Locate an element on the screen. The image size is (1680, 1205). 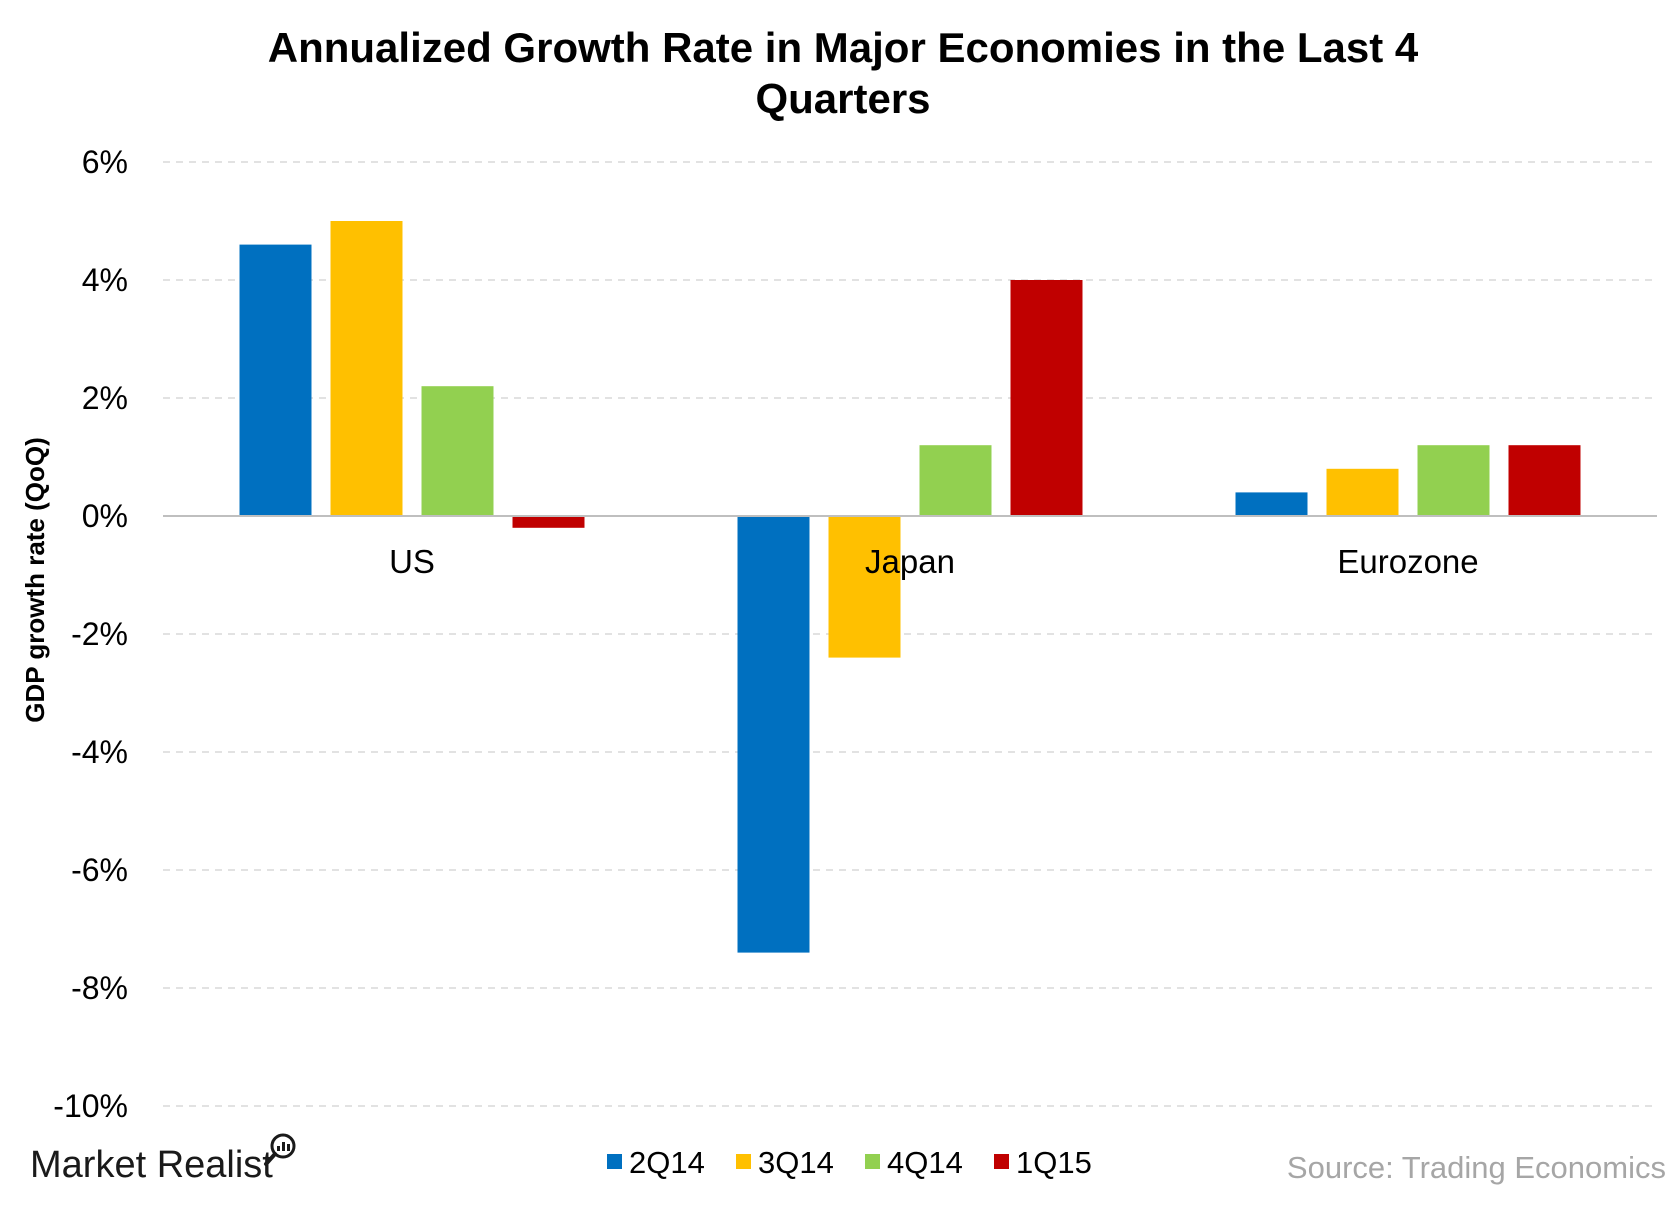
y-tick-label: 0% is located at coordinates (105, 516).